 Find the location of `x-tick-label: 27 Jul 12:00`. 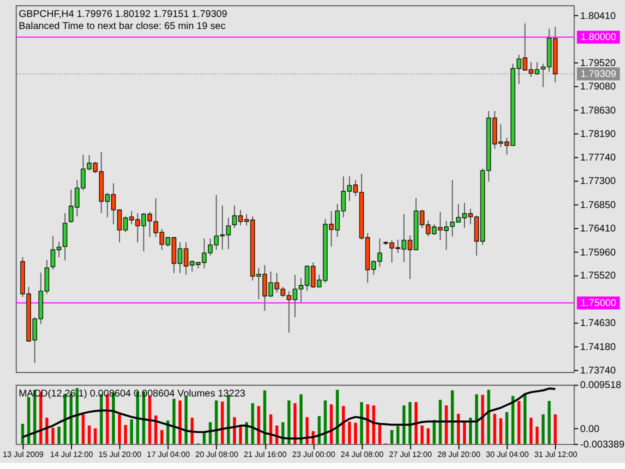

x-tick-label: 27 Jul 12:00 is located at coordinates (411, 455).